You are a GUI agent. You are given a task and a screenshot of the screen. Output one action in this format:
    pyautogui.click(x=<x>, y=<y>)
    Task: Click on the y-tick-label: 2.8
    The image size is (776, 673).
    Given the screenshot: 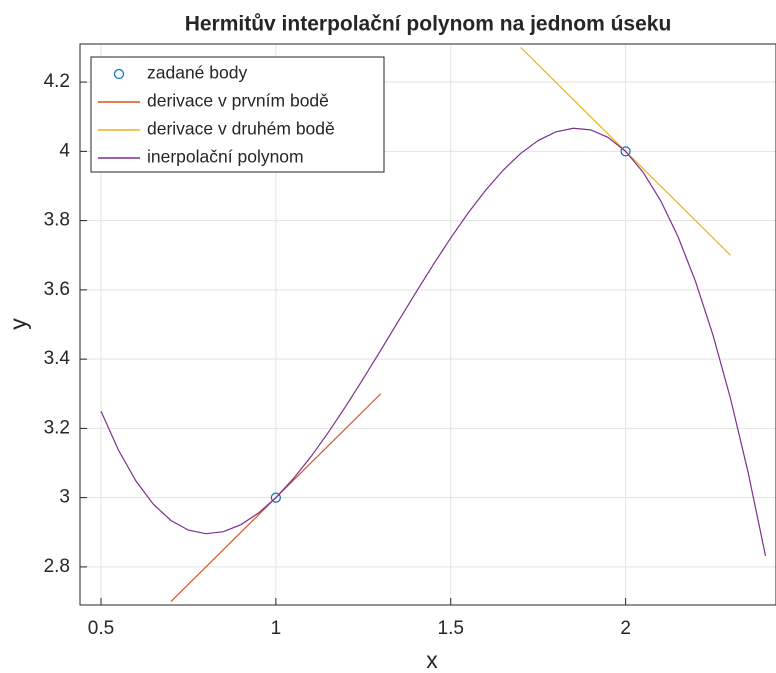 What is the action you would take?
    pyautogui.click(x=57, y=566)
    